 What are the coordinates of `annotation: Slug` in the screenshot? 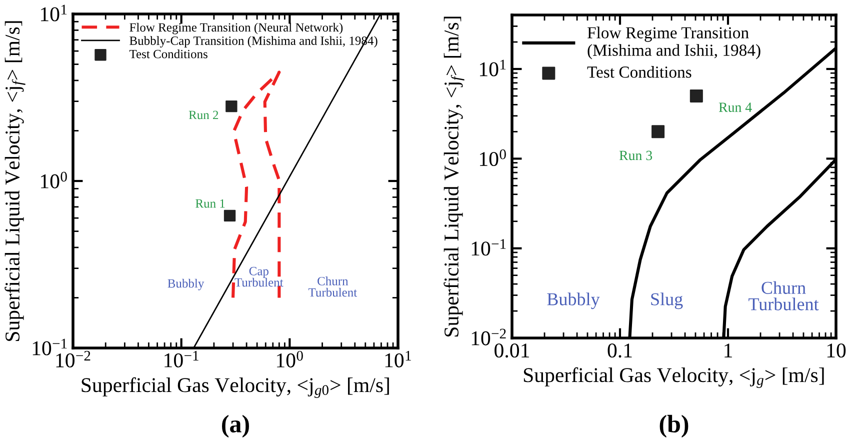 It's located at (667, 301).